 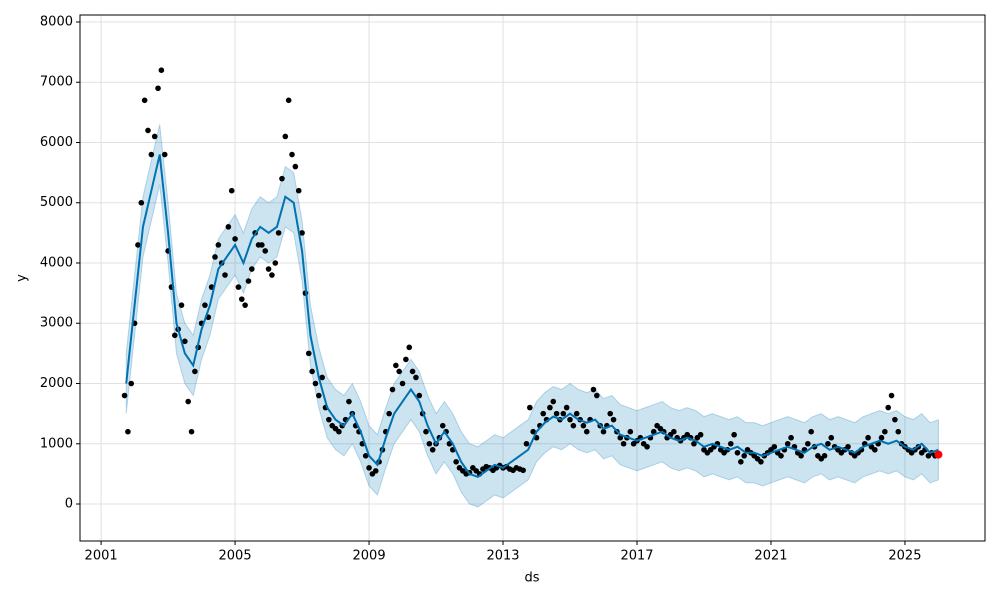 I want to click on x-tick-label: 2005, so click(x=235, y=556).